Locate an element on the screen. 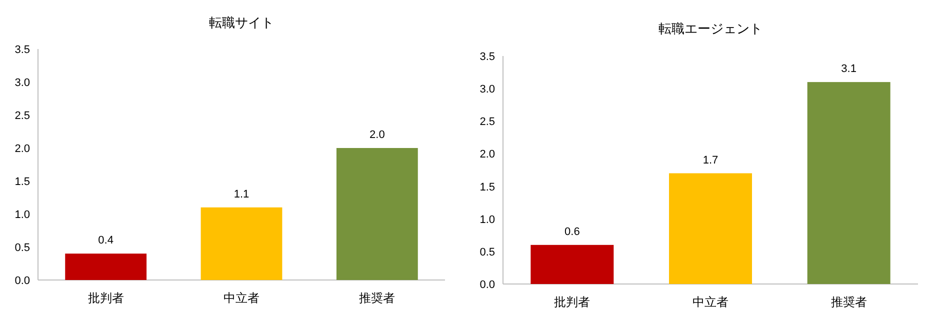 The width and height of the screenshot is (935, 325). data-label: 1.7 is located at coordinates (710, 160).